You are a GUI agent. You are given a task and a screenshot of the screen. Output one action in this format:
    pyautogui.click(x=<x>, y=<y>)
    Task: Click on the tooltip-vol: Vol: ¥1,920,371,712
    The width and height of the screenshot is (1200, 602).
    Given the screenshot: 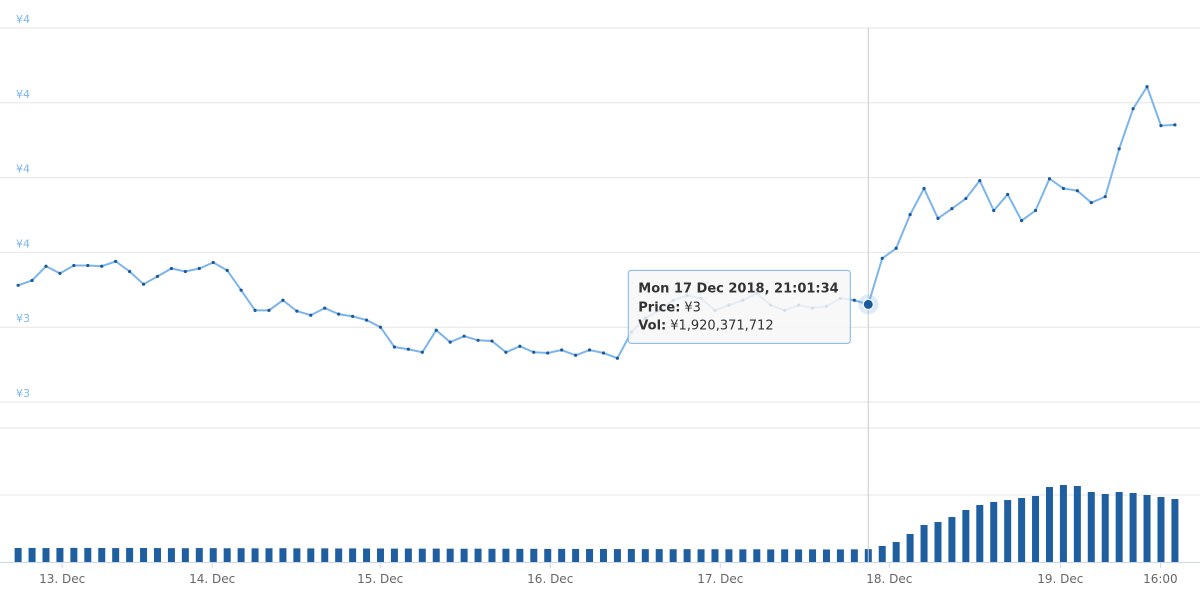 What is the action you would take?
    pyautogui.click(x=705, y=325)
    